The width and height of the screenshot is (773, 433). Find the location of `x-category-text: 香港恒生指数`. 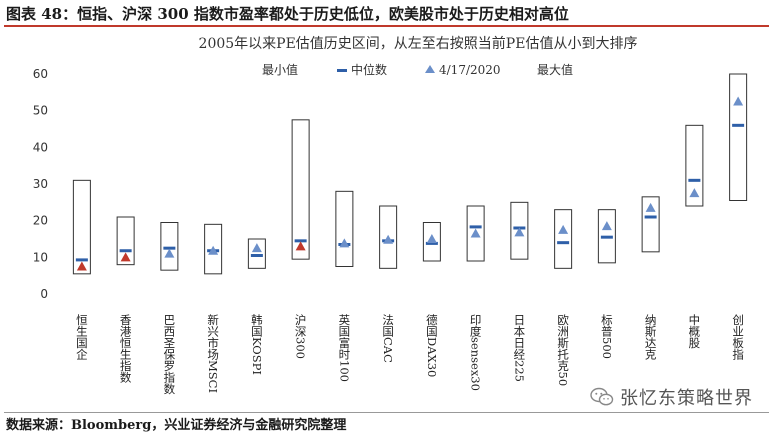

x-category-text: 香港恒生指数 is located at coordinates (126, 349).